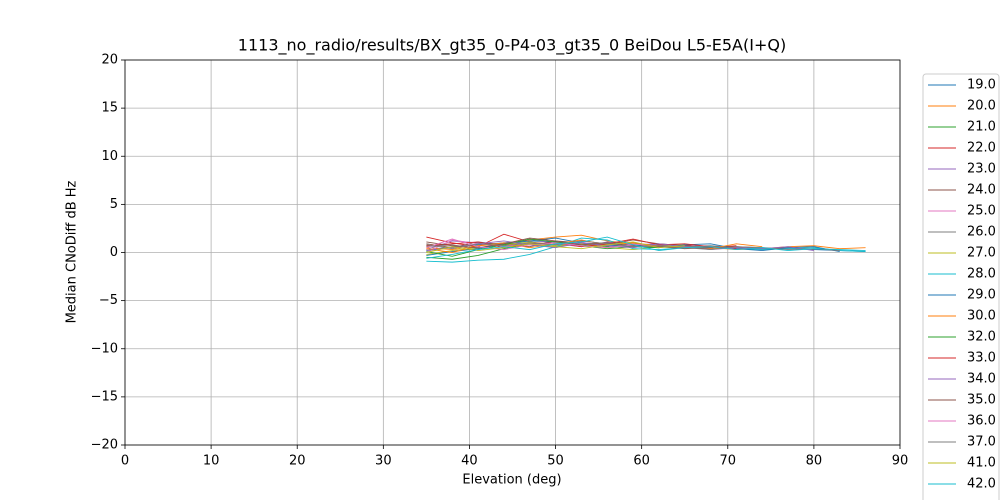 This screenshot has height=500, width=1000. Describe the element at coordinates (981, 358) in the screenshot. I see `legend-label: 33.0` at that location.